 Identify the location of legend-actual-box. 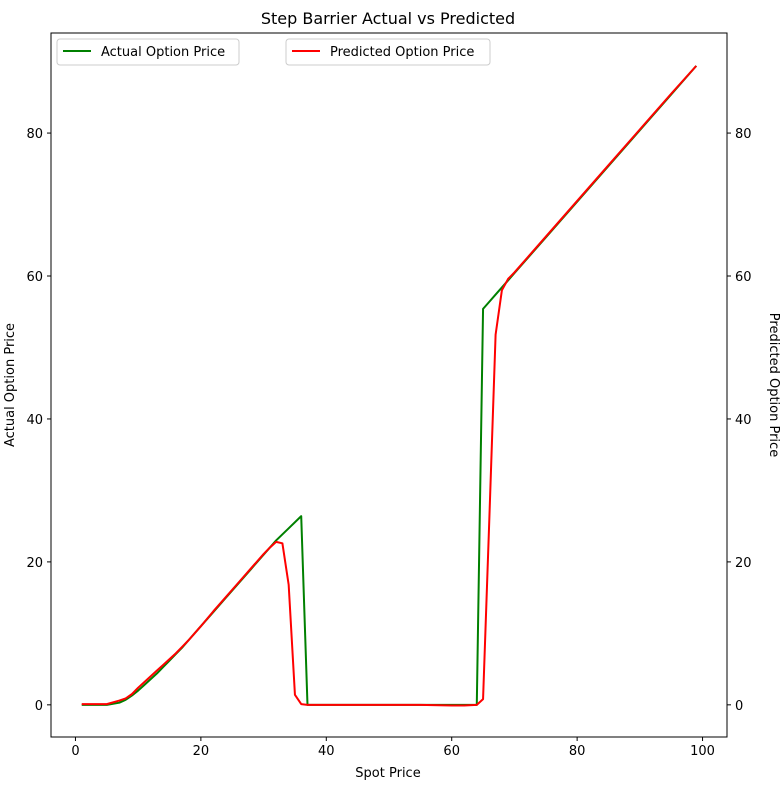
(148, 52).